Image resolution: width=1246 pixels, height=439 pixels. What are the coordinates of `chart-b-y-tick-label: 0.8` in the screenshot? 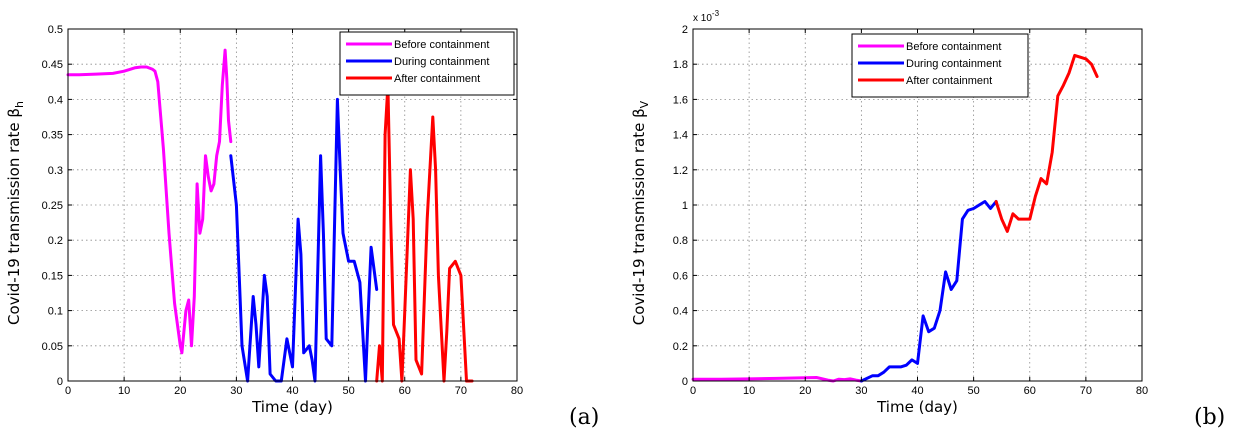 It's located at (680, 241).